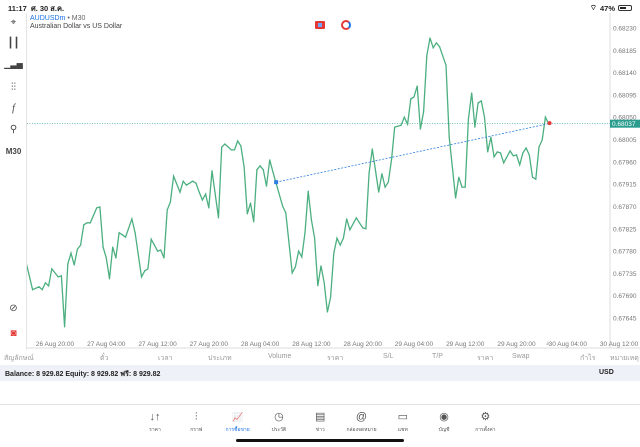 The width and height of the screenshot is (640, 447). I want to click on candles-icon: ┃┃, so click(13, 43).